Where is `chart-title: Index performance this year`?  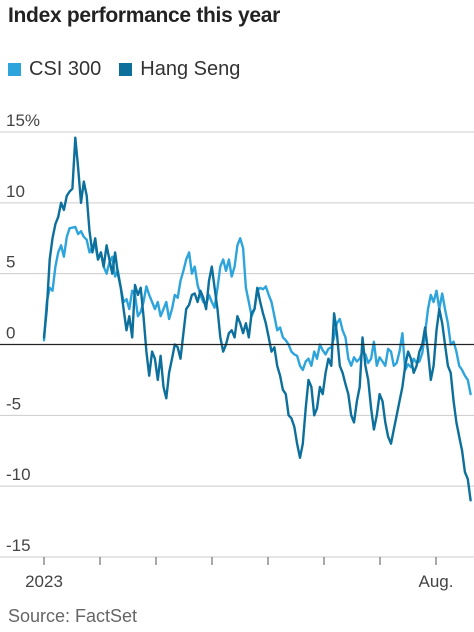
chart-title: Index performance this year is located at coordinates (144, 15).